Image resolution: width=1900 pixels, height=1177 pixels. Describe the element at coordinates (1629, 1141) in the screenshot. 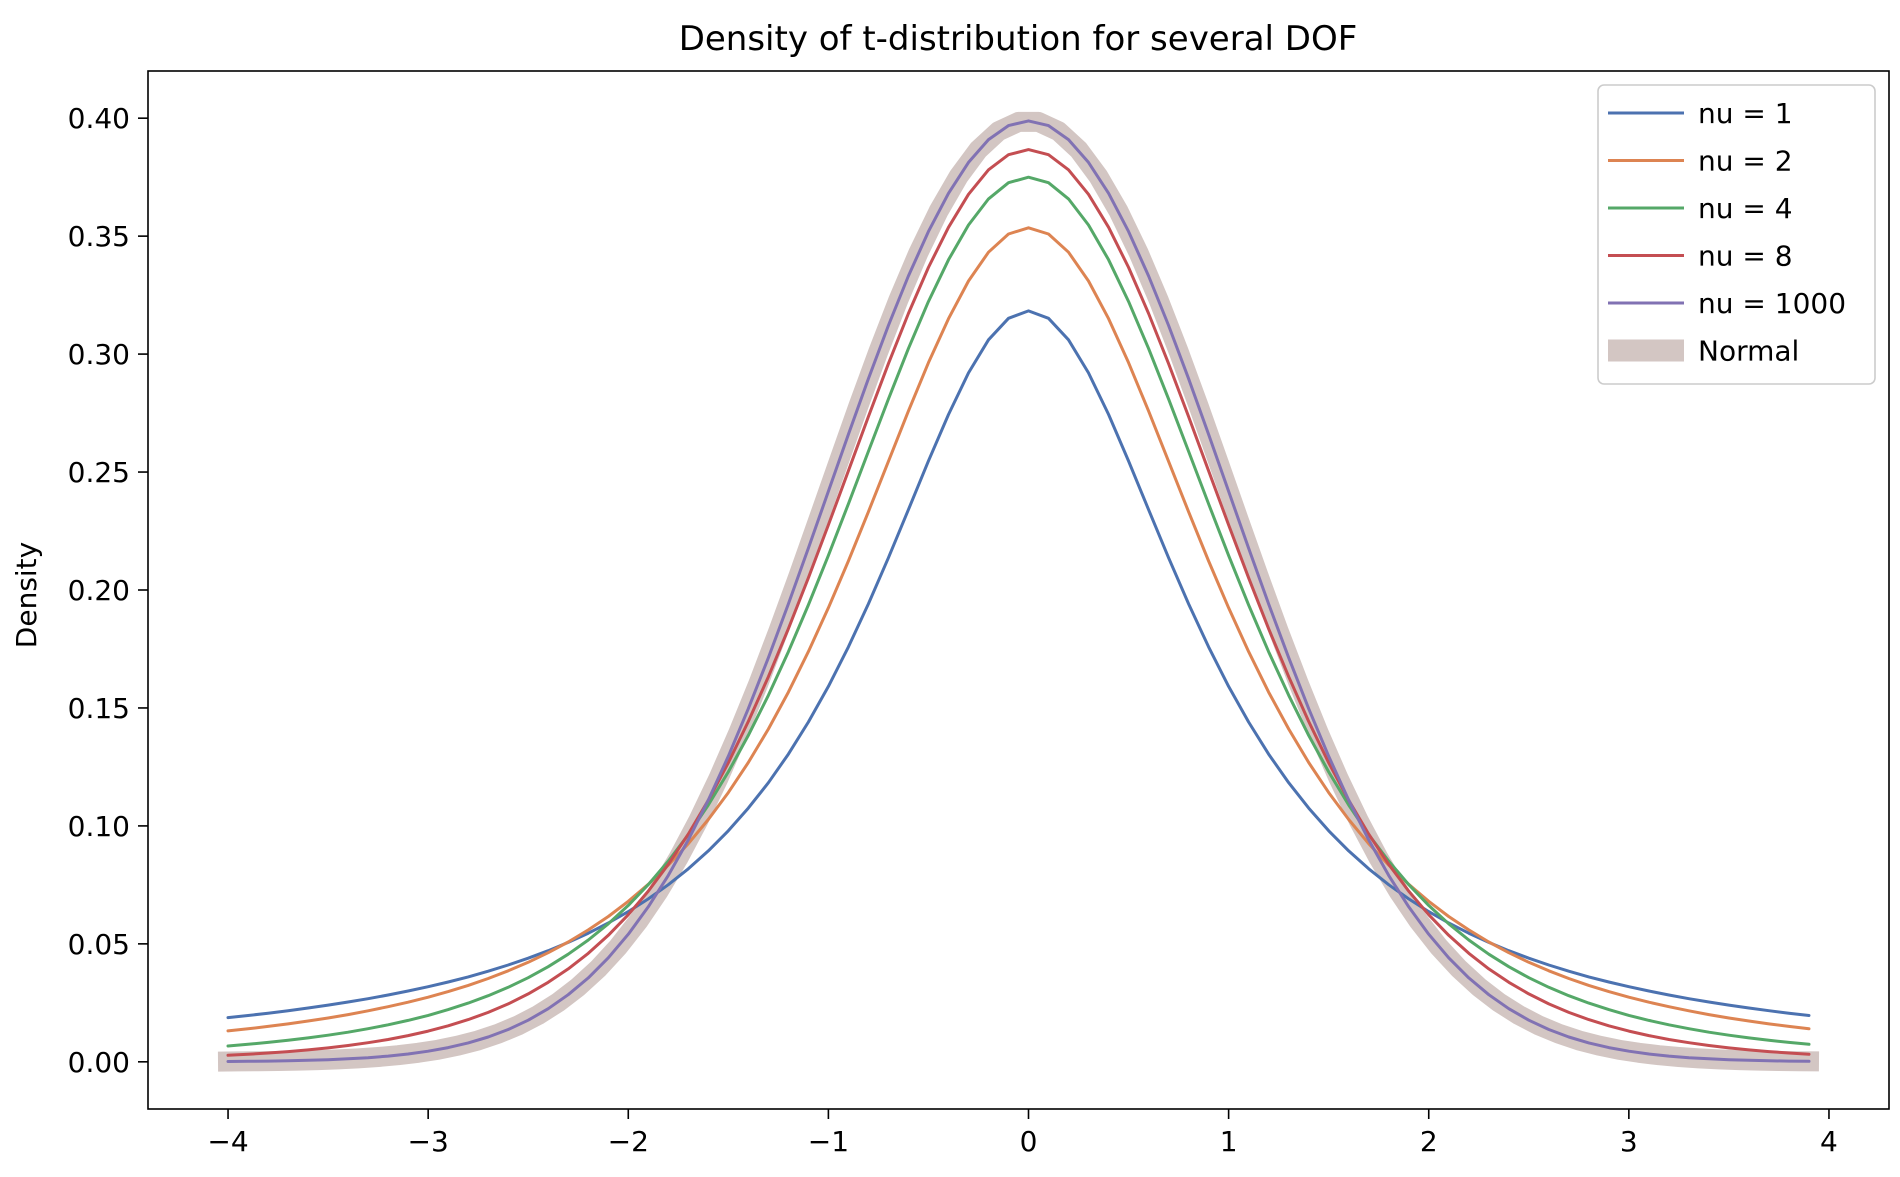

I see `x-tick-label: 3` at that location.